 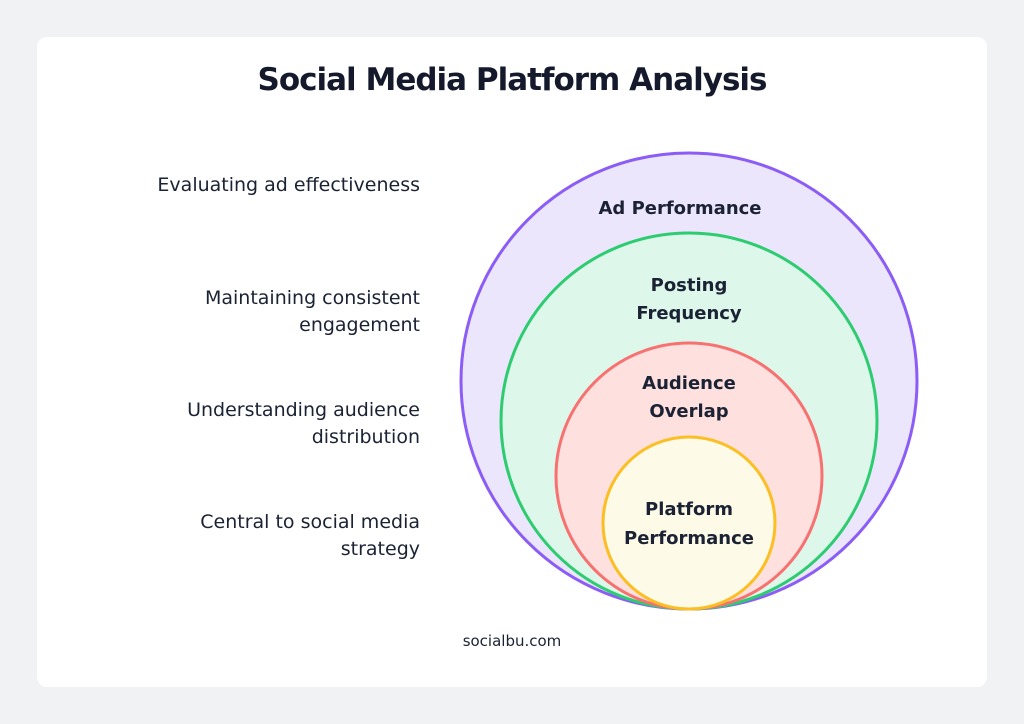 What do you see at coordinates (689, 383) in the screenshot?
I see `label-audience-overlap-1: Audience` at bounding box center [689, 383].